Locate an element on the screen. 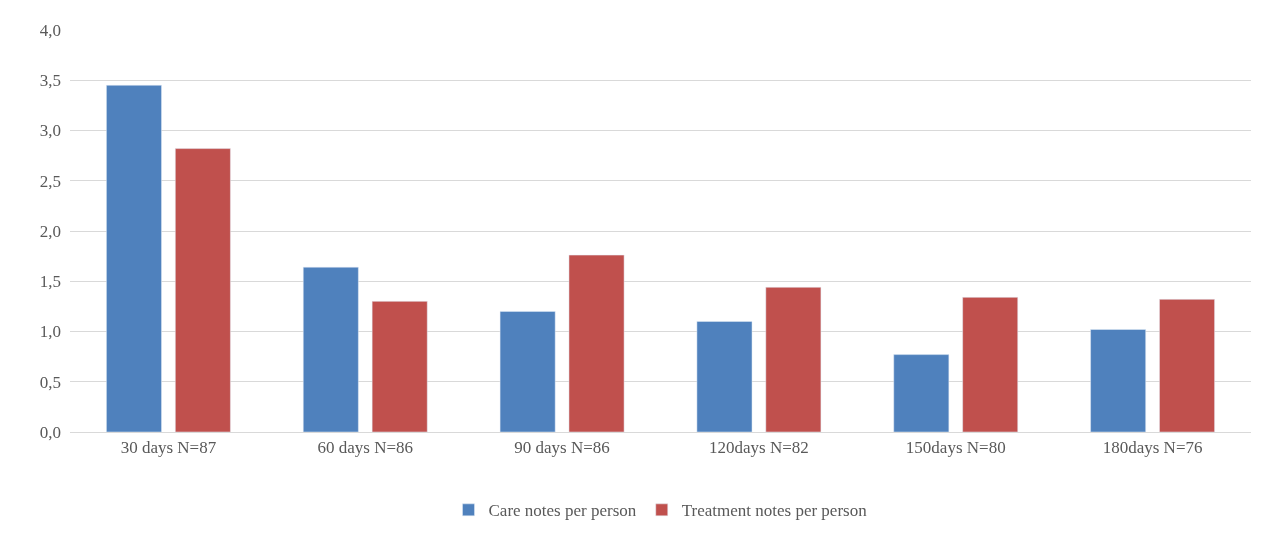 This screenshot has width=1271, height=542. x-tick-label: 150days N=80 is located at coordinates (955, 448).